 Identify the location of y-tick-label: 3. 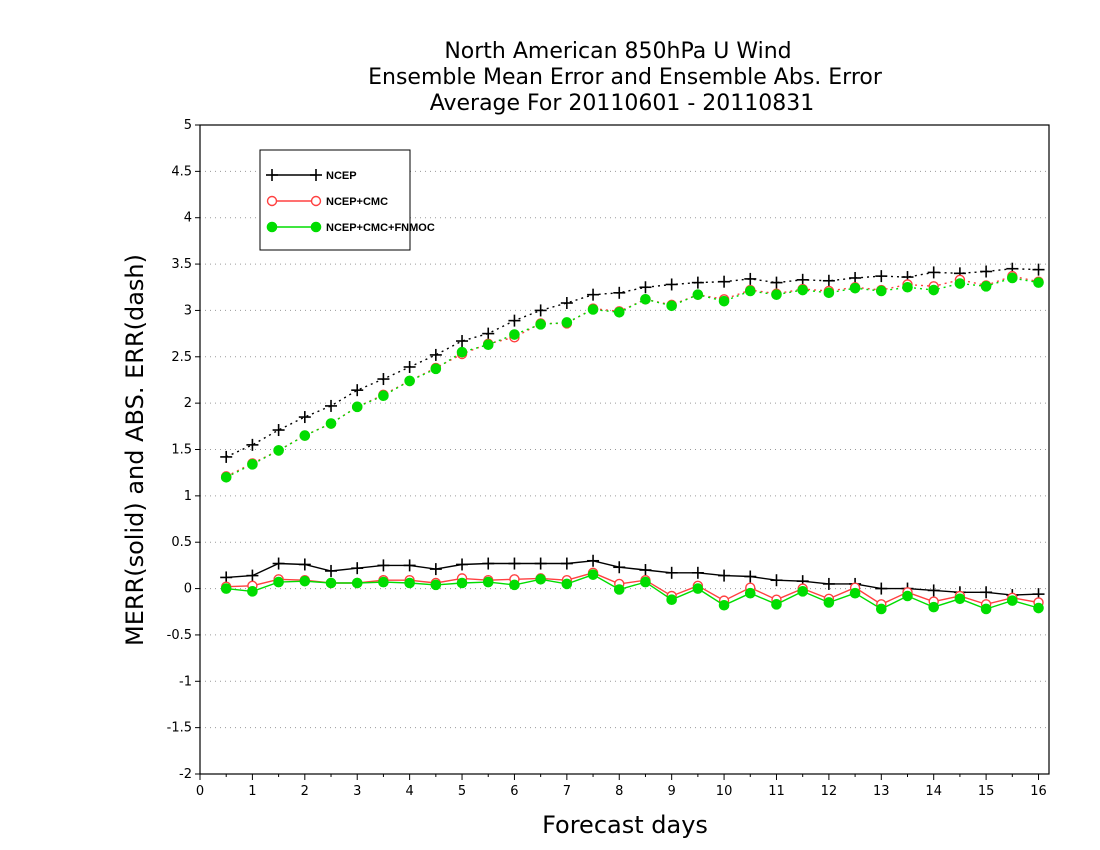
(188, 310).